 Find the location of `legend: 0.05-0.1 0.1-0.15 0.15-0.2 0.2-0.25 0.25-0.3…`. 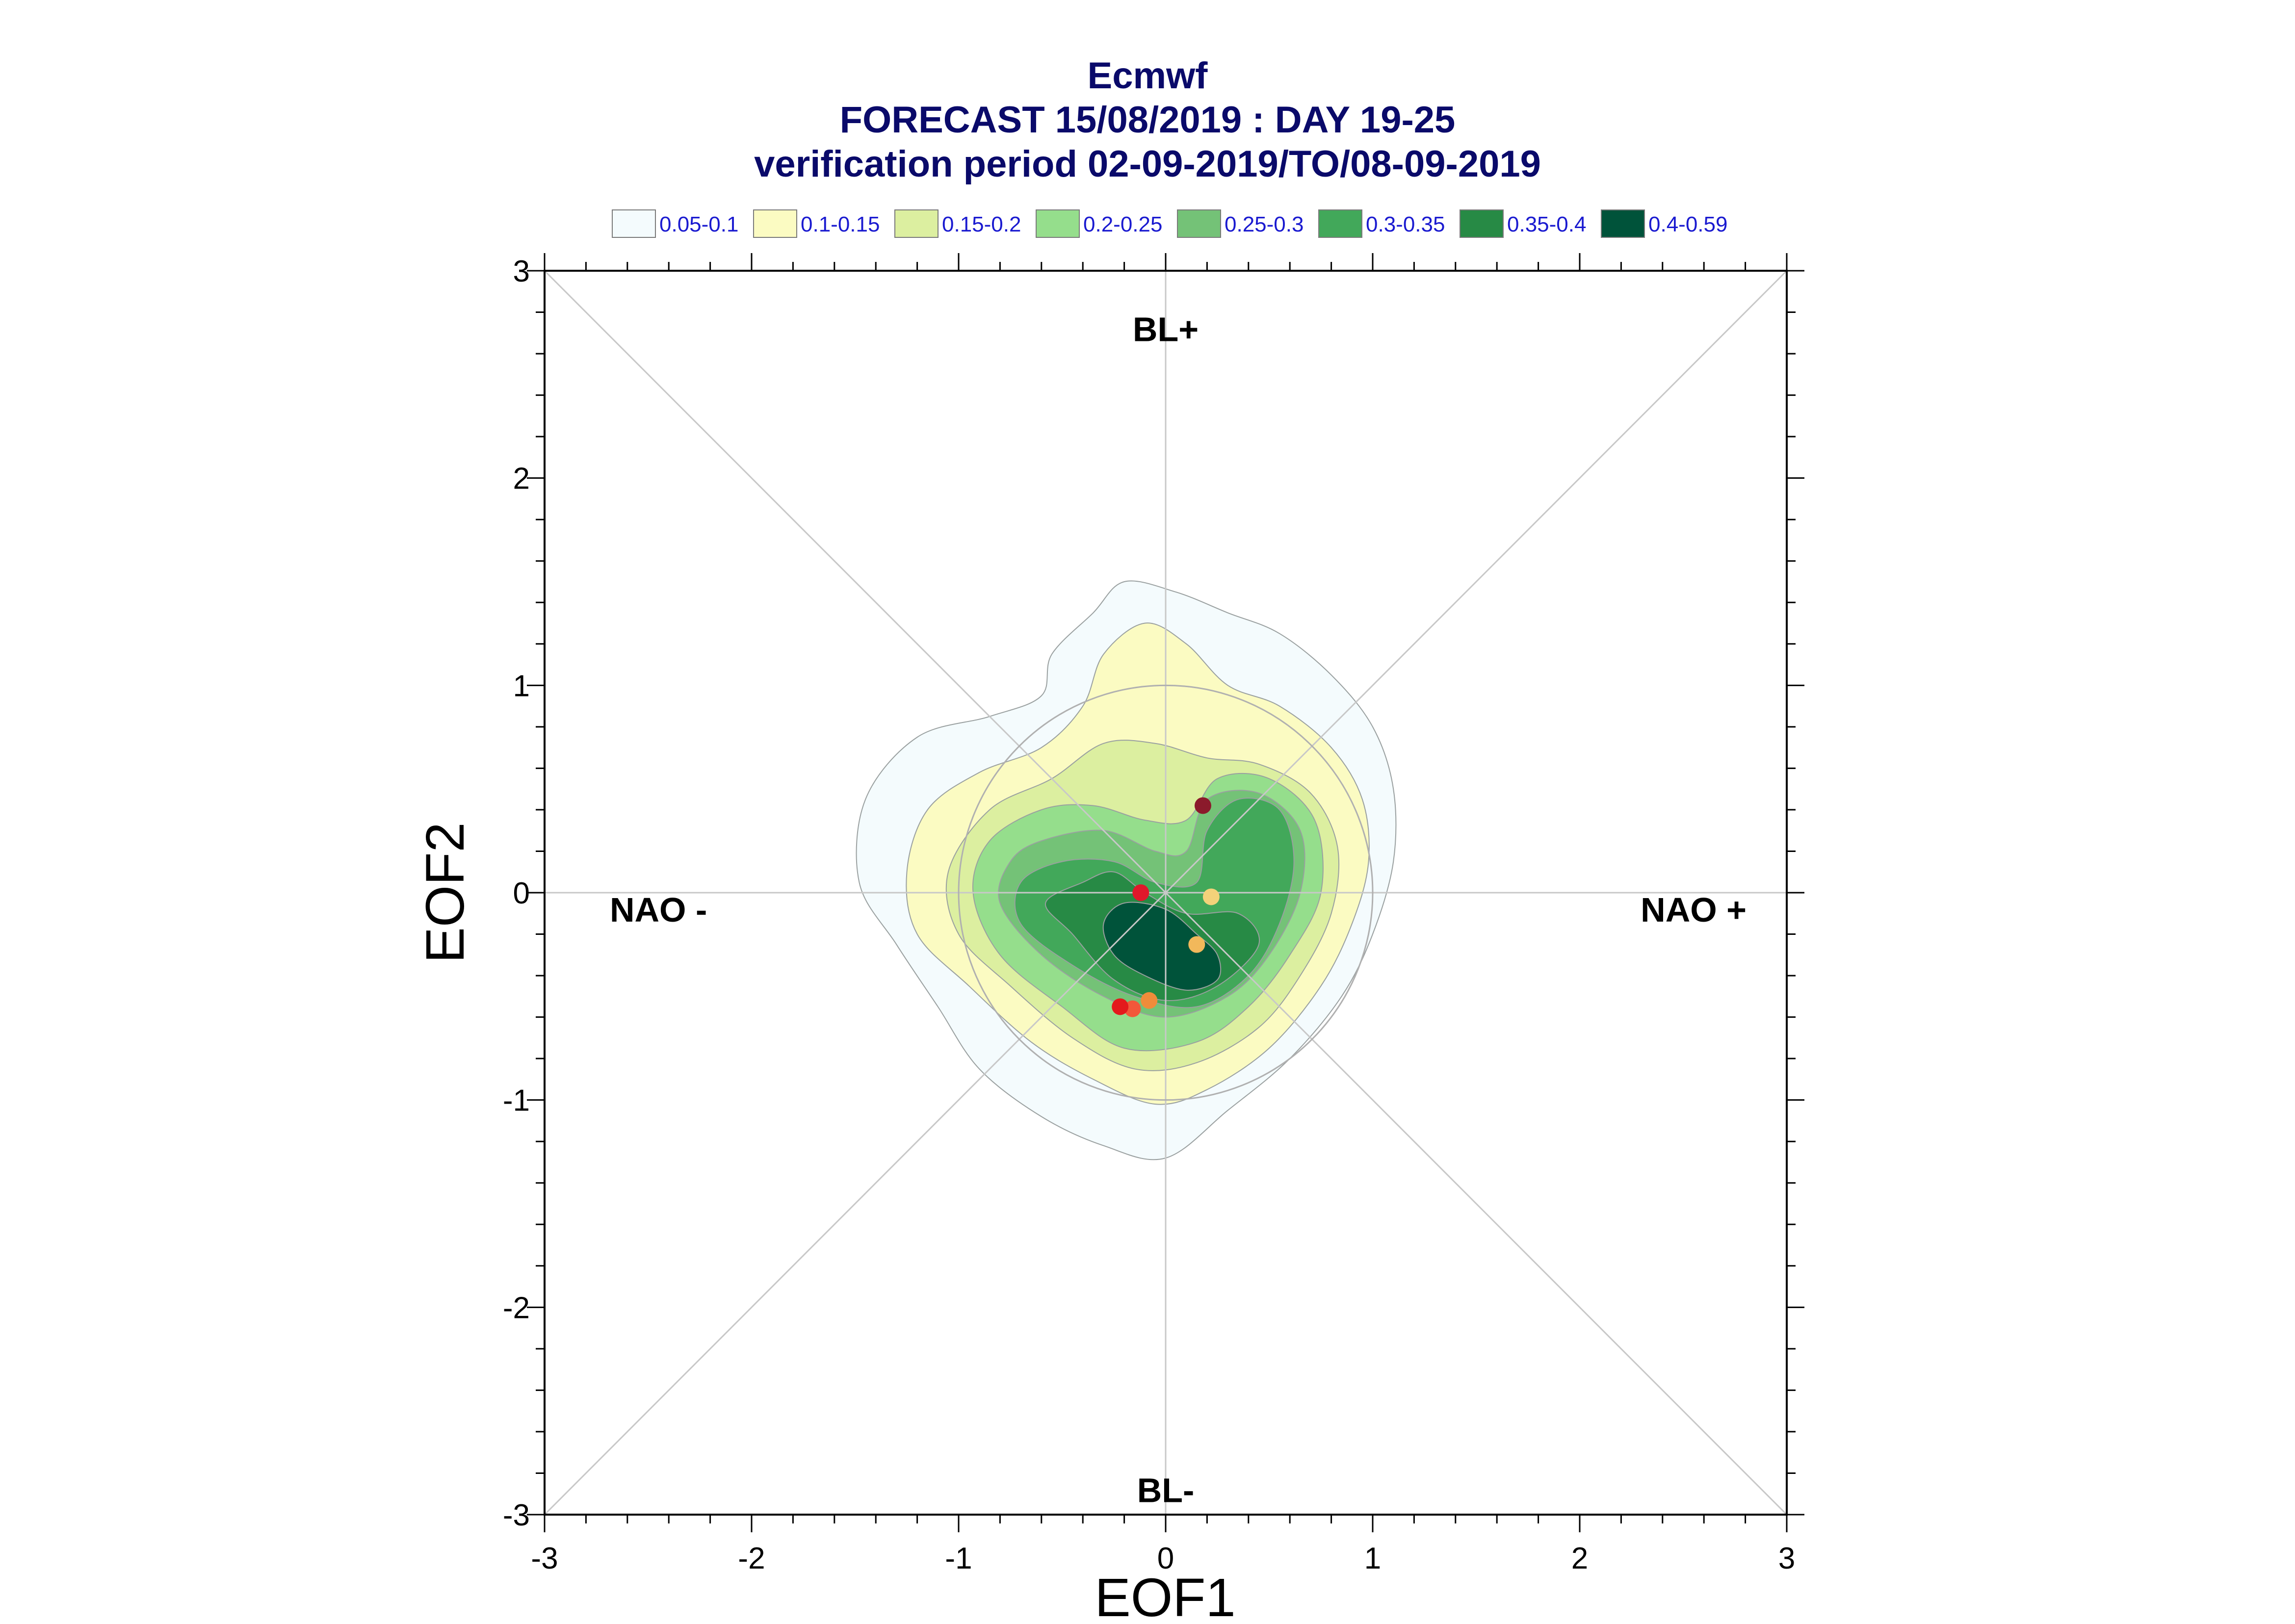

legend: 0.05-0.1 0.1-0.15 0.15-0.2 0.2-0.25 0.25-0.3… is located at coordinates (1169, 223).